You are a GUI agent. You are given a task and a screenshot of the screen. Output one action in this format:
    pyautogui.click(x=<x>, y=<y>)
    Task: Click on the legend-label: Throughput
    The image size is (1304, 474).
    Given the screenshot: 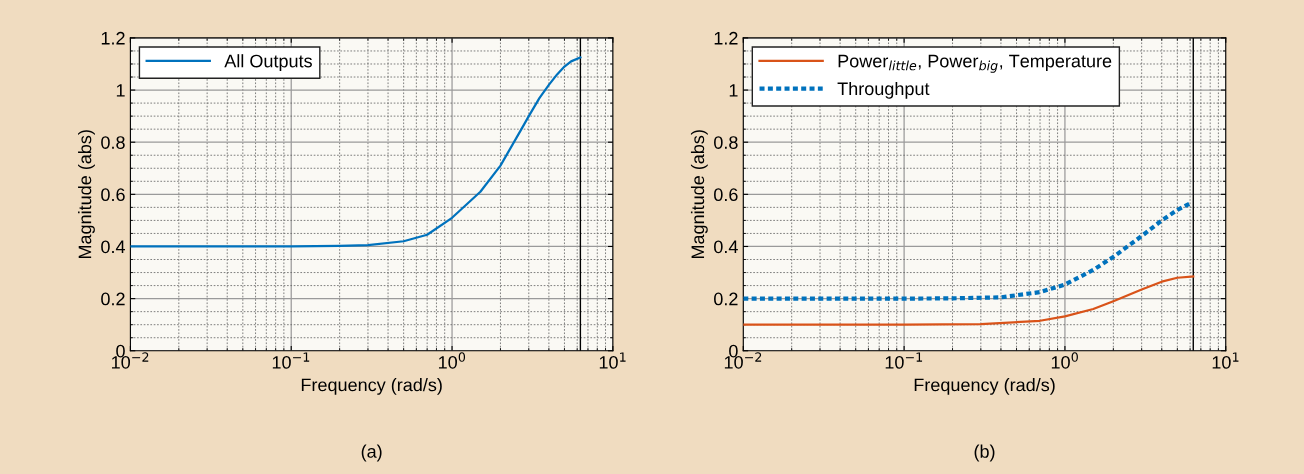 What is the action you would take?
    pyautogui.click(x=883, y=90)
    